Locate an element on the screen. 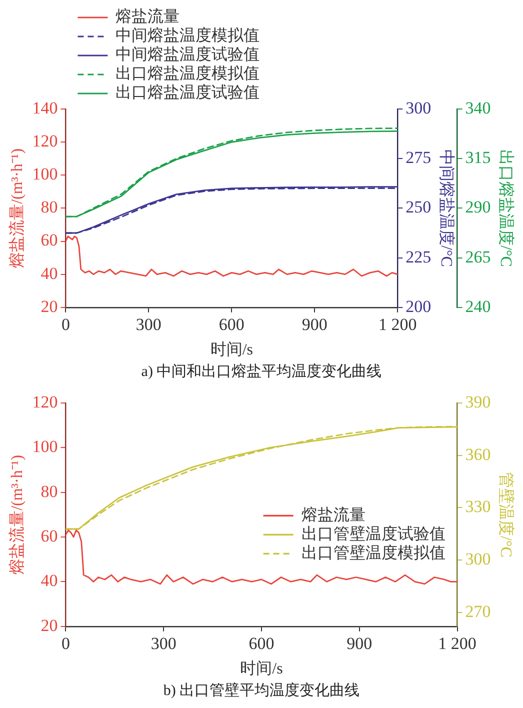  text: b) 出口管壁平均温度变化曲线 is located at coordinates (261, 690).